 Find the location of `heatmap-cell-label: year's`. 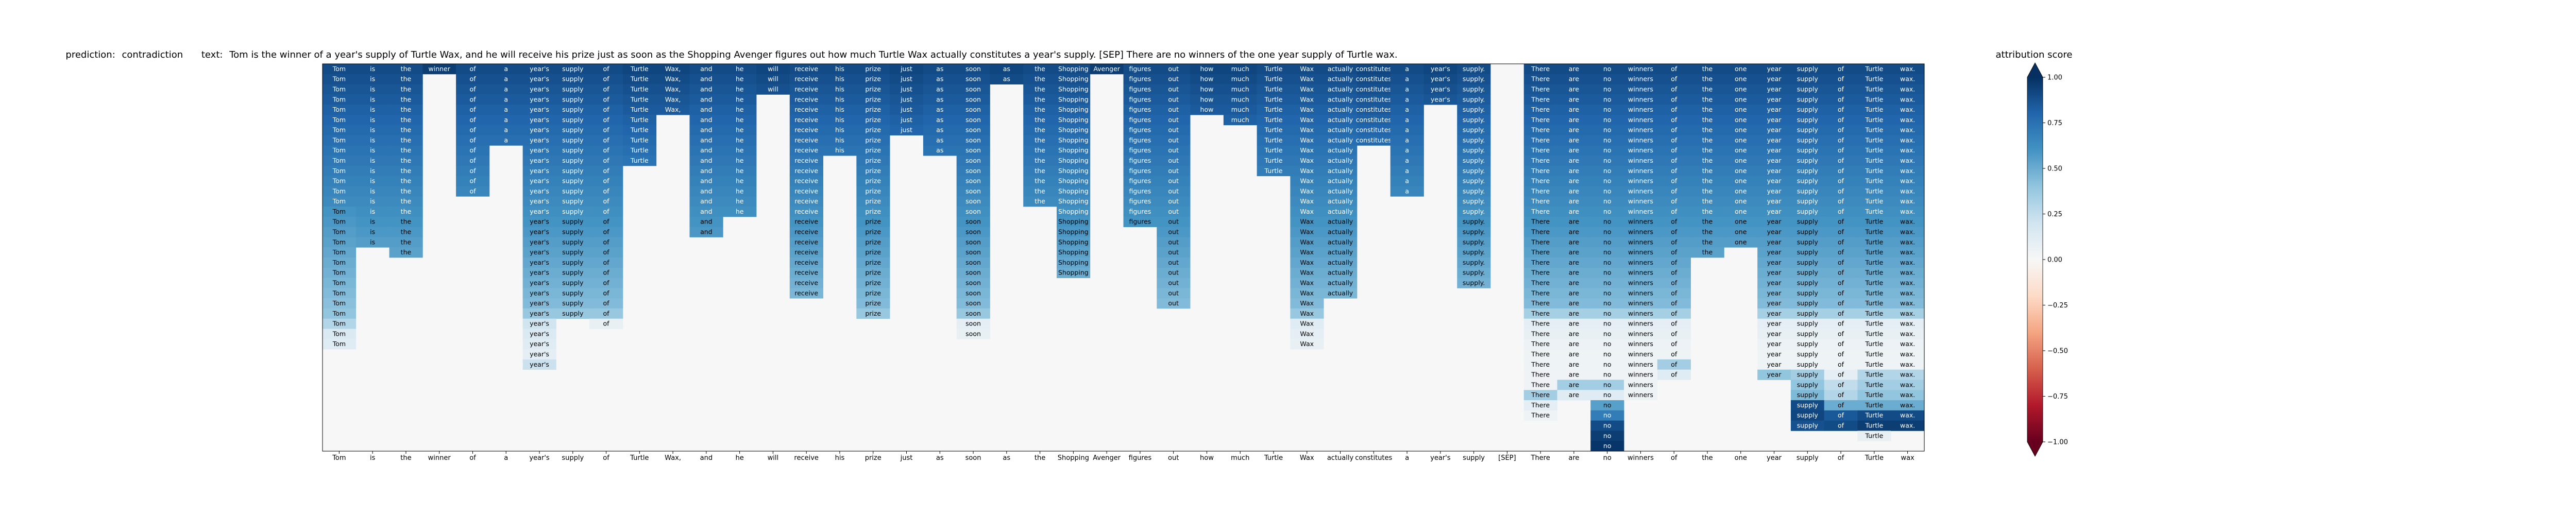

heatmap-cell-label: year's is located at coordinates (539, 262).